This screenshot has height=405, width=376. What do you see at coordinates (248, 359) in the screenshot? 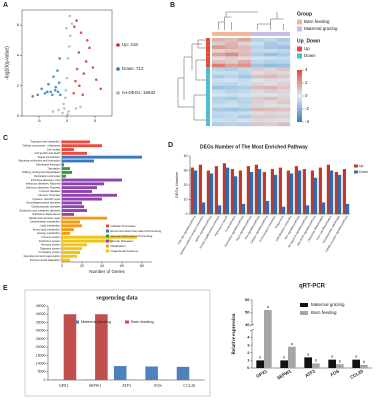
I see `y-tick-label: 1` at bounding box center [248, 359].